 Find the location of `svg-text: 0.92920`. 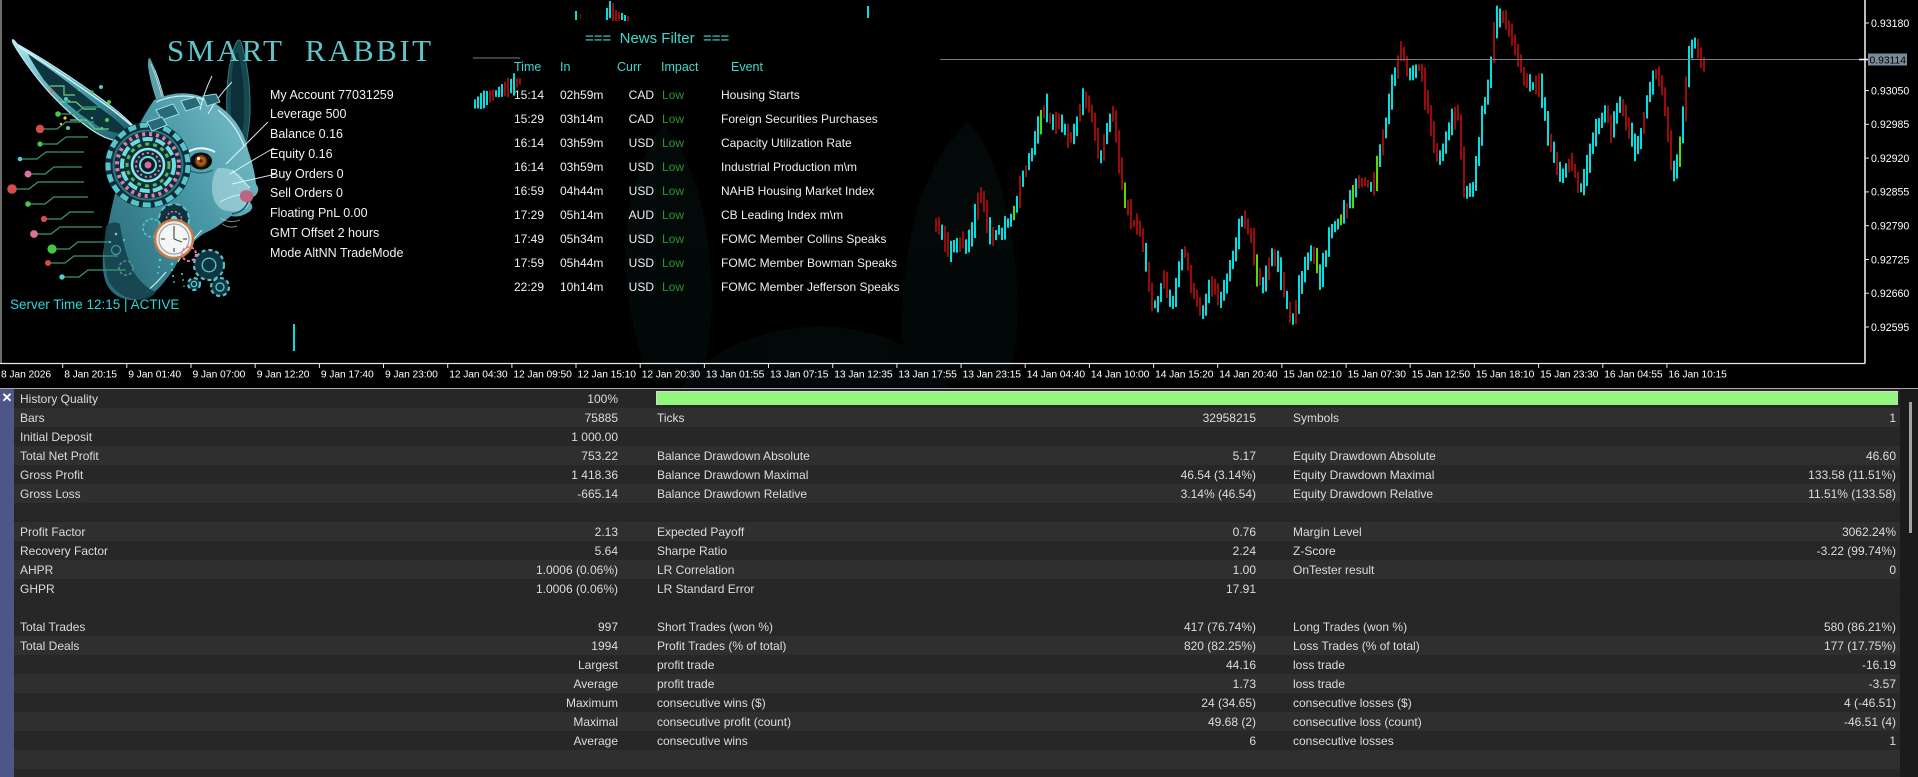

svg-text: 0.92920 is located at coordinates (1890, 159).